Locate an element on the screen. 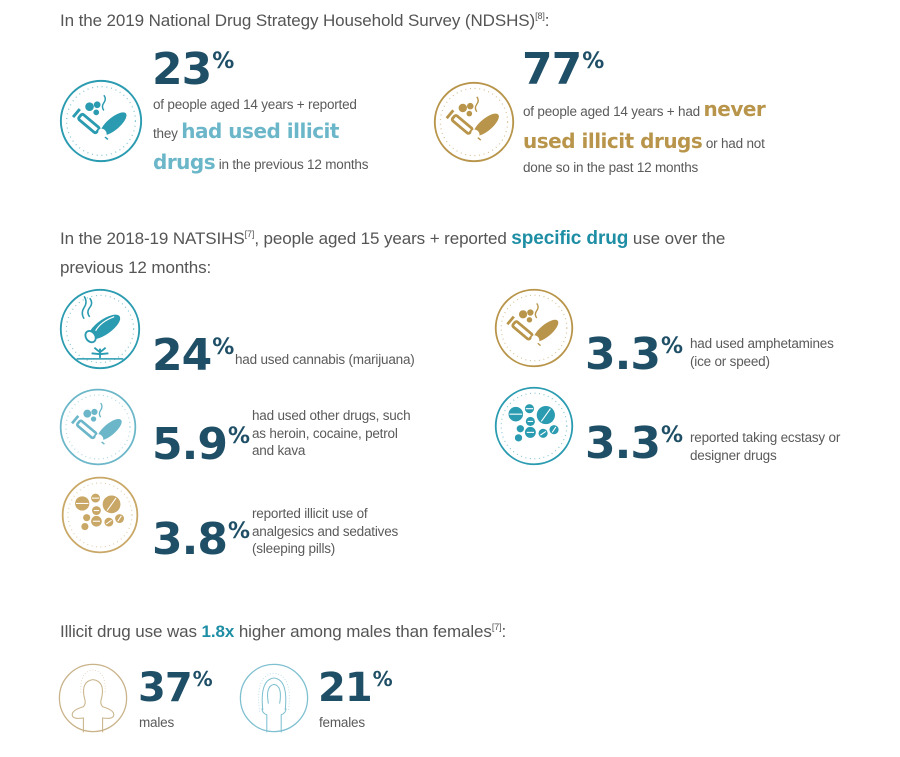 The height and width of the screenshot is (757, 900). desc-line: analgesics and sedatives is located at coordinates (325, 531).